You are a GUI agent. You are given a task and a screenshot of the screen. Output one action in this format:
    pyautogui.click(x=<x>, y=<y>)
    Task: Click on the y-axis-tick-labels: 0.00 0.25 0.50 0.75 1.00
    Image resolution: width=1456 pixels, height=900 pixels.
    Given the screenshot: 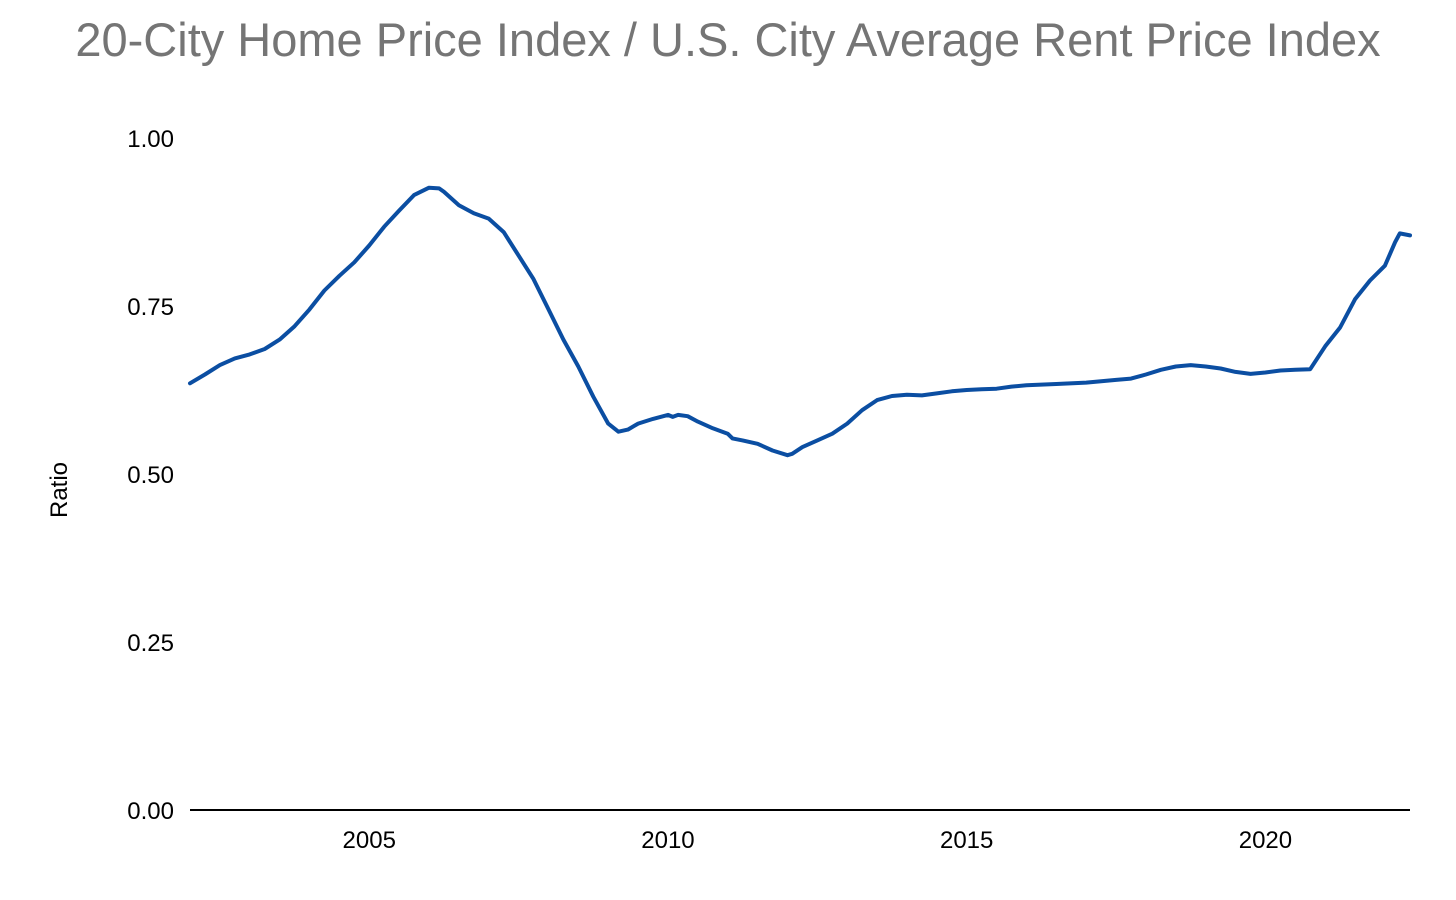 What is the action you would take?
    pyautogui.click(x=150, y=475)
    